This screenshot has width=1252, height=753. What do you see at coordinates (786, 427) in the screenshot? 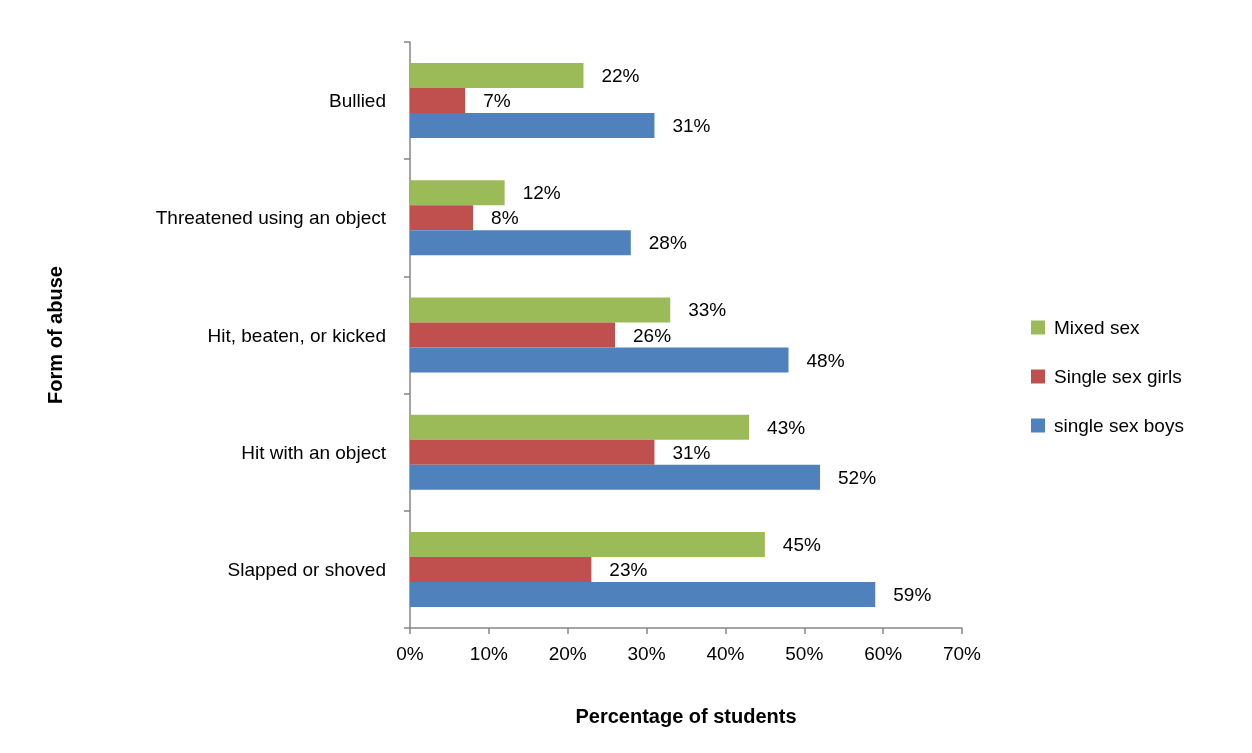
I see `data-label: 43%` at bounding box center [786, 427].